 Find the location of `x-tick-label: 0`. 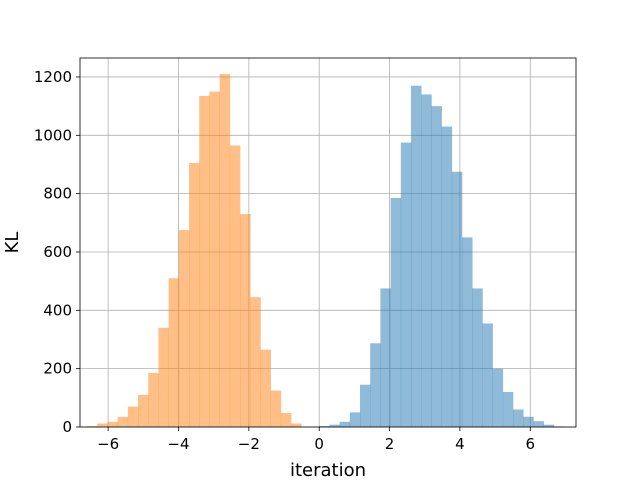

x-tick-label: 0 is located at coordinates (319, 444).